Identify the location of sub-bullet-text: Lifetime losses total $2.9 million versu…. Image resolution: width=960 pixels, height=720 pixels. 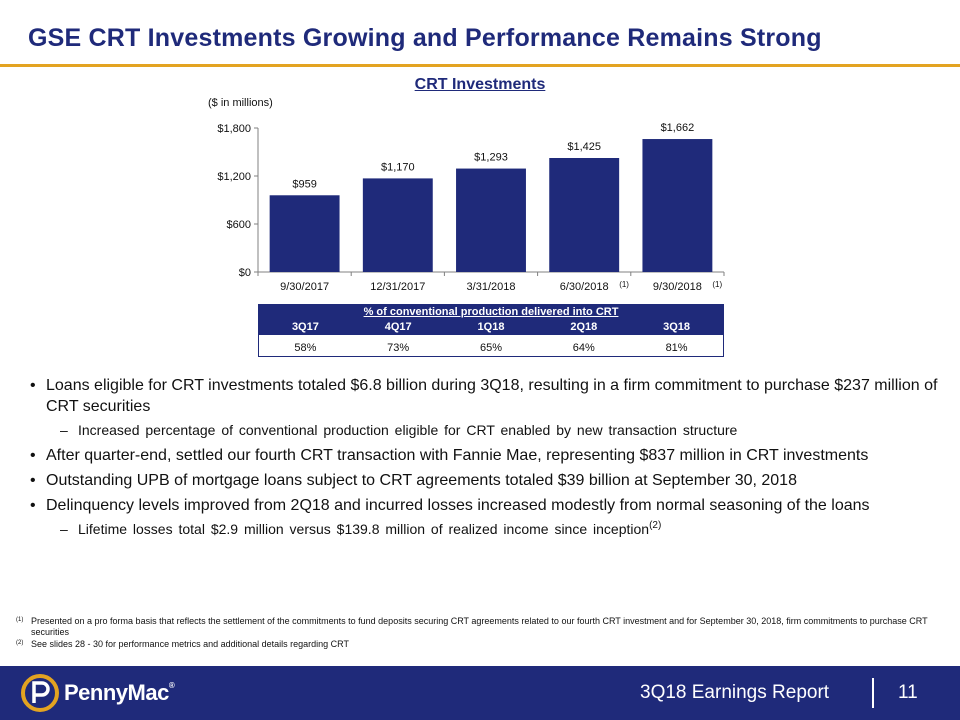
(364, 529).